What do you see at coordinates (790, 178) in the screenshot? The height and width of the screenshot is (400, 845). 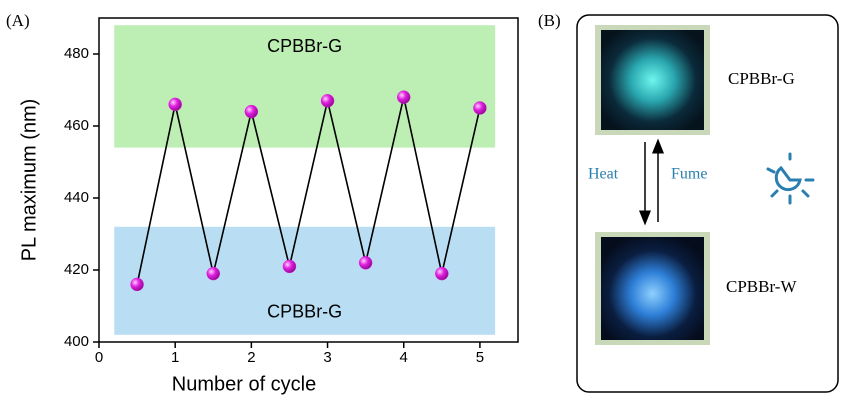 I see `light-icon` at bounding box center [790, 178].